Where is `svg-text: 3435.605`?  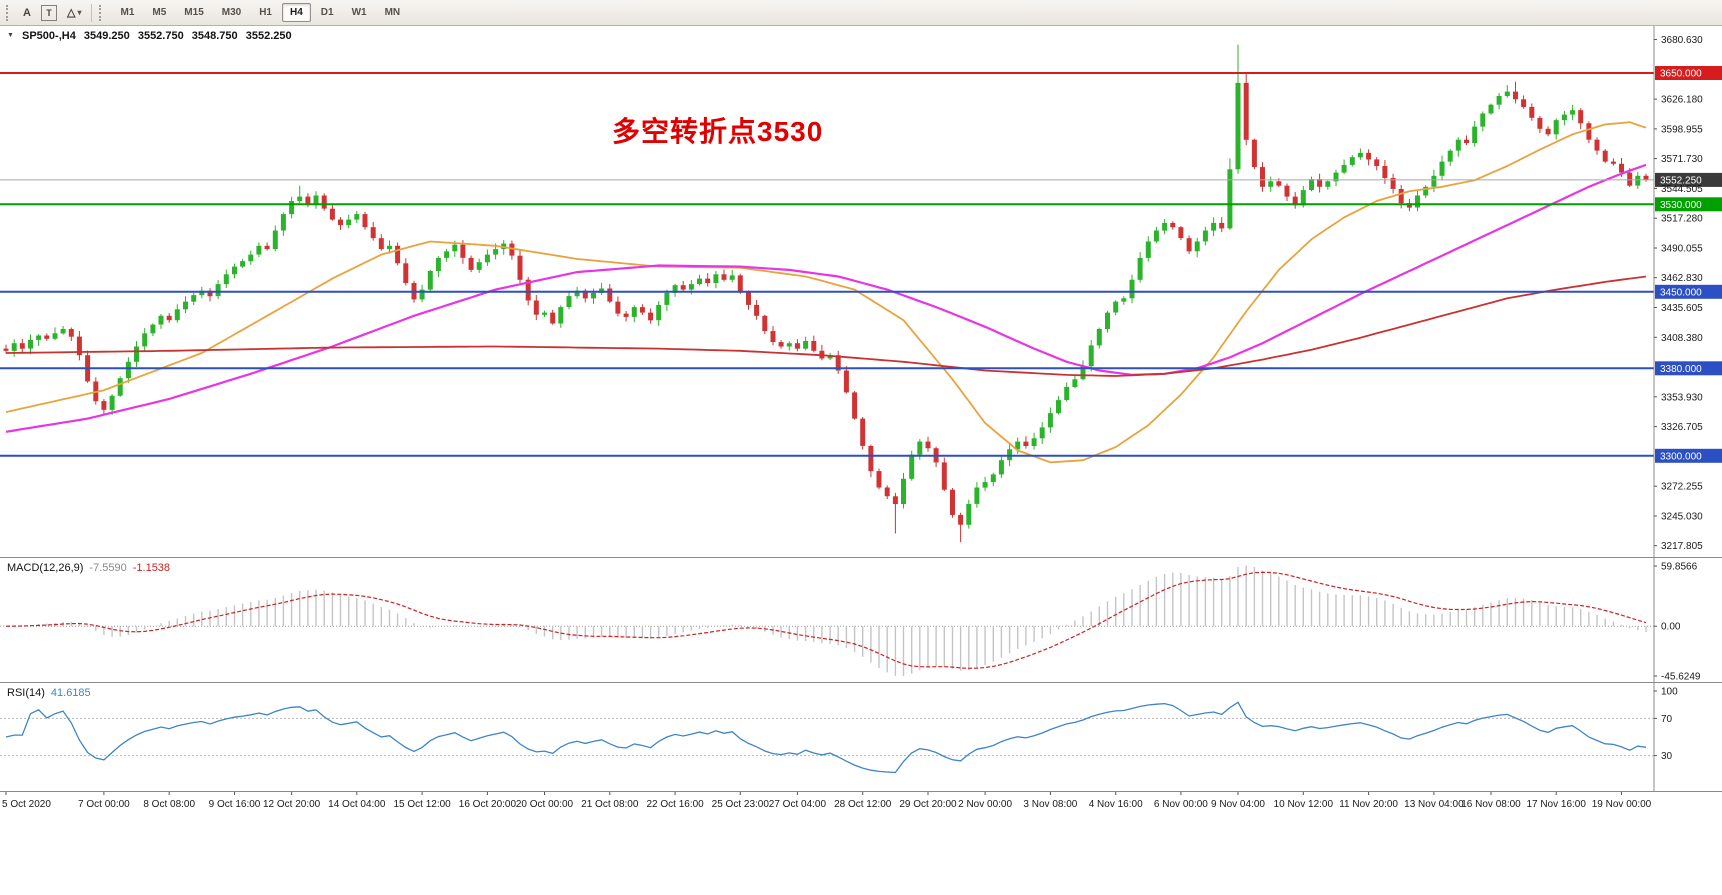 svg-text: 3435.605 is located at coordinates (1682, 308).